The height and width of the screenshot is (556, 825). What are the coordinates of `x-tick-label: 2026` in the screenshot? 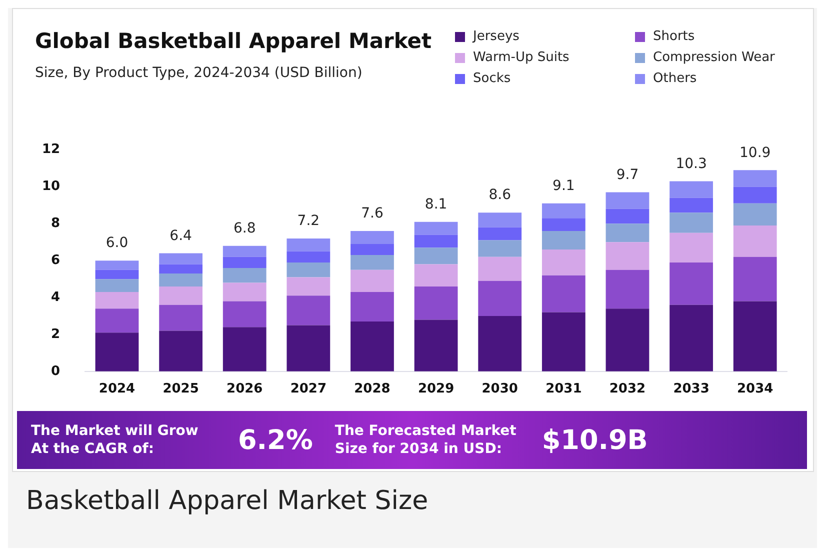 It's located at (244, 389).